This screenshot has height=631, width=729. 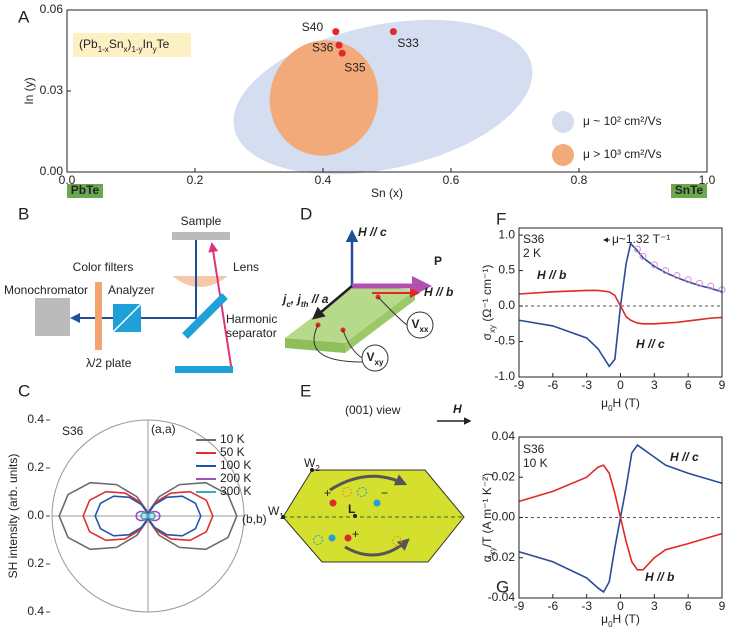 I want to click on diagram-label: Vxx, so click(x=420, y=325).